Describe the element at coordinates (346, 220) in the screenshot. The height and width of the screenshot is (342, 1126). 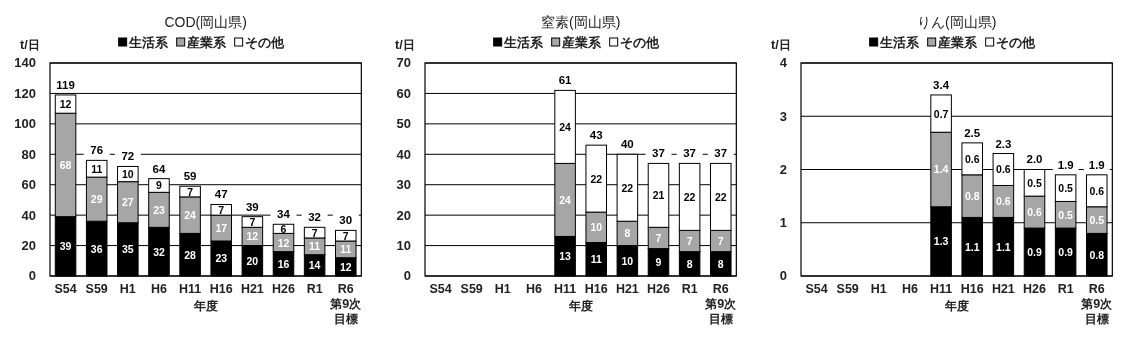
I see `total-label: 30` at that location.